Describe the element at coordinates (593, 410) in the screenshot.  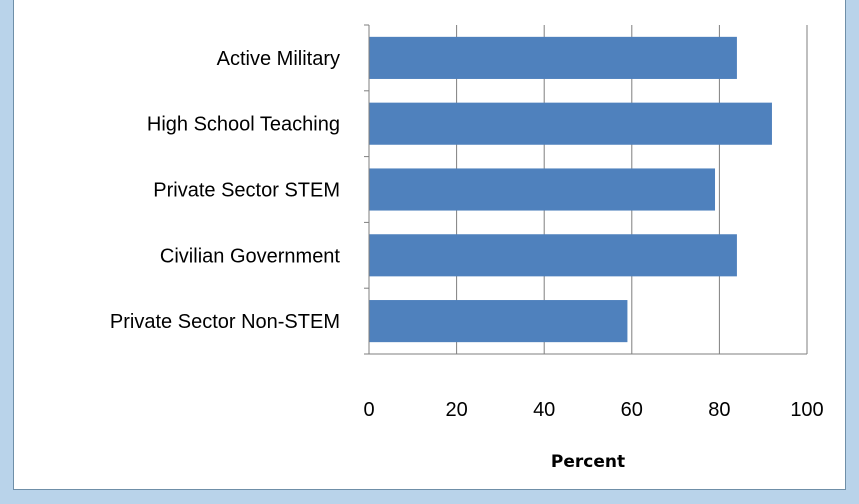
I see `tick-labels: 0 20 40 60 80 100` at that location.